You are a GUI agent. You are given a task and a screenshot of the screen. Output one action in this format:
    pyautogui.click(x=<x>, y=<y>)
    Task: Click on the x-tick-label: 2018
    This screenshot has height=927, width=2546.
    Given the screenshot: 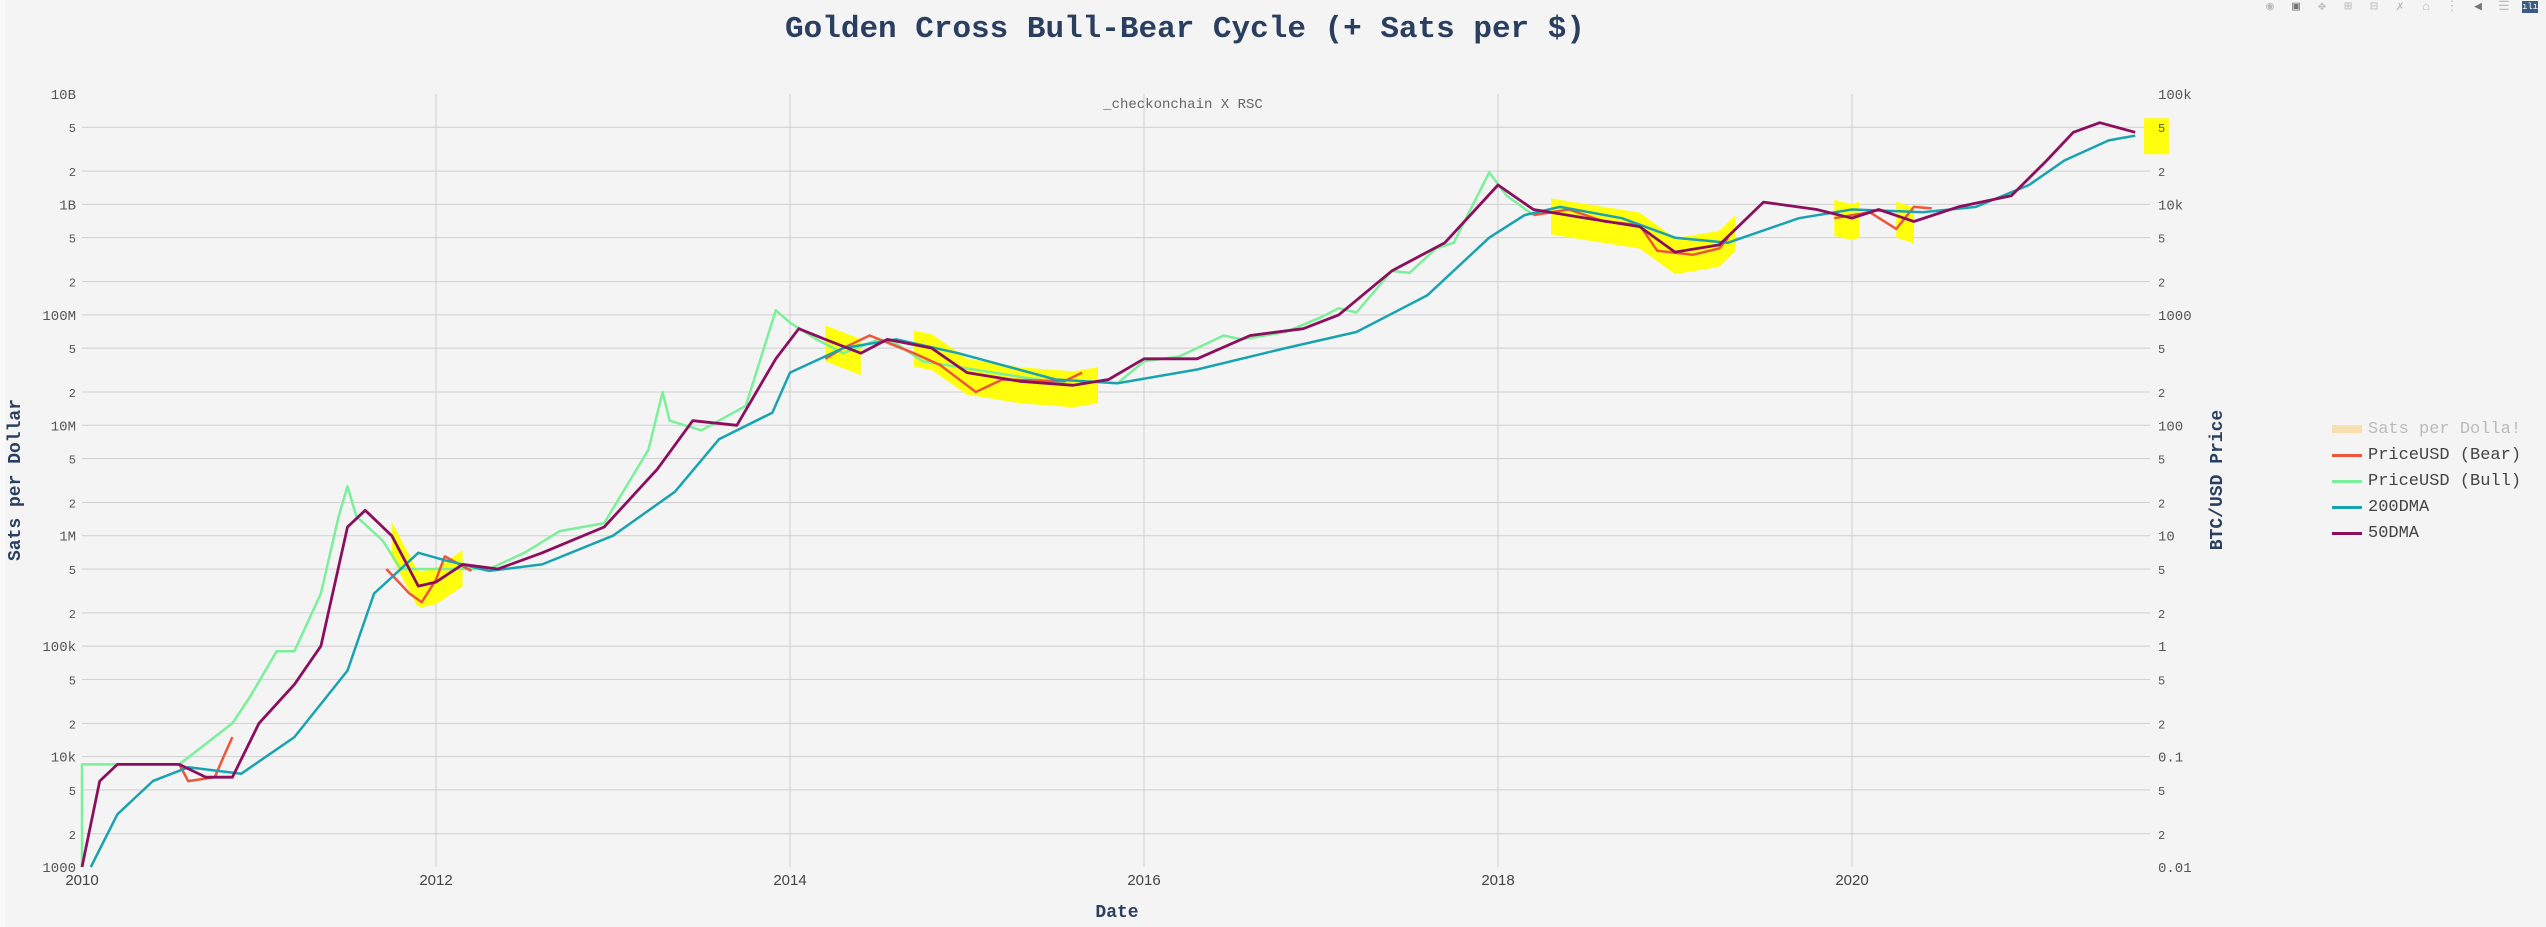 What is the action you would take?
    pyautogui.click(x=1497, y=880)
    